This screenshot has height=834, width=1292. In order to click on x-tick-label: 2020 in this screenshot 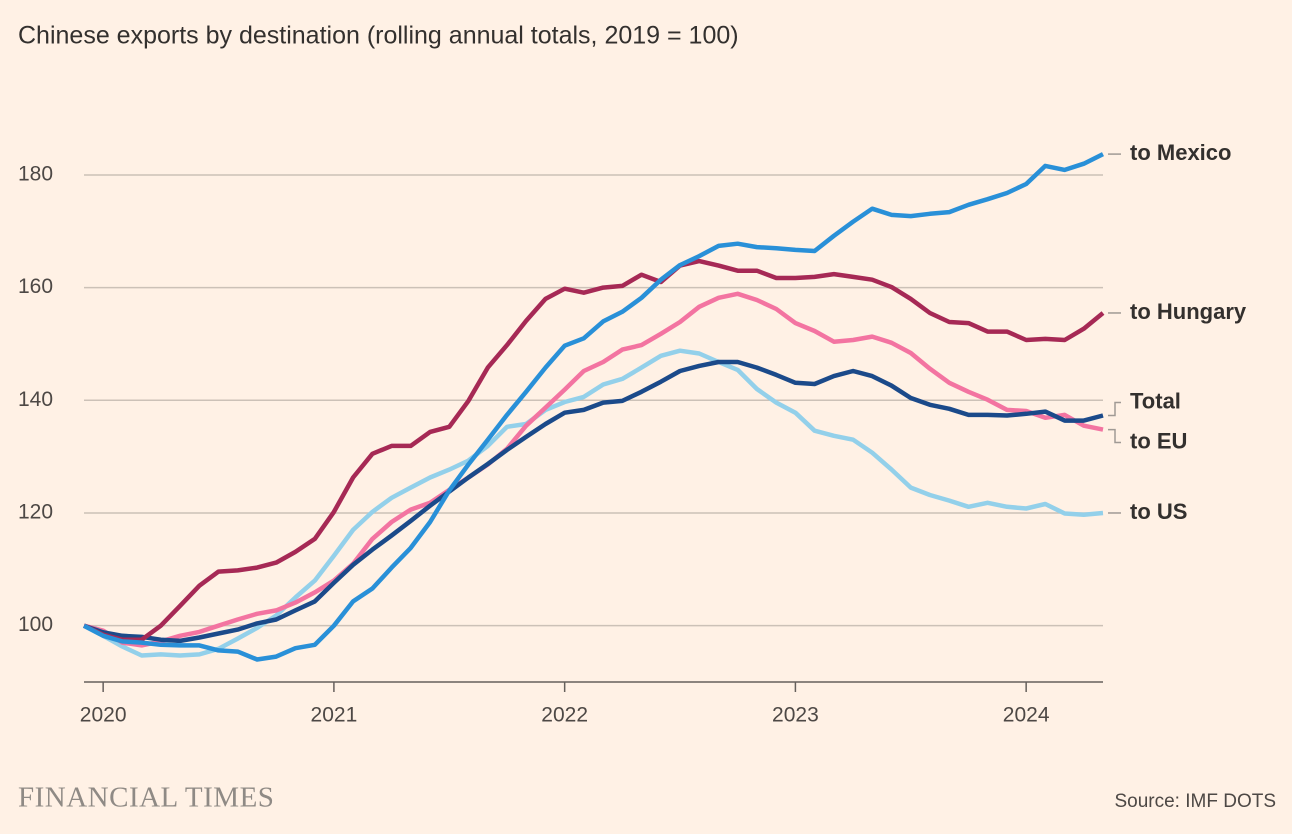, I will do `click(103, 715)`.